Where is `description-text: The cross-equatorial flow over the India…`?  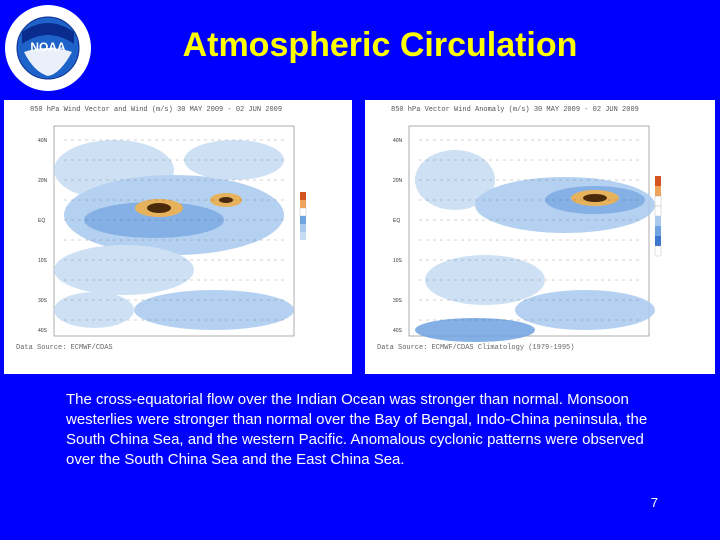
description-text: The cross-equatorial flow over the India… is located at coordinates (357, 429).